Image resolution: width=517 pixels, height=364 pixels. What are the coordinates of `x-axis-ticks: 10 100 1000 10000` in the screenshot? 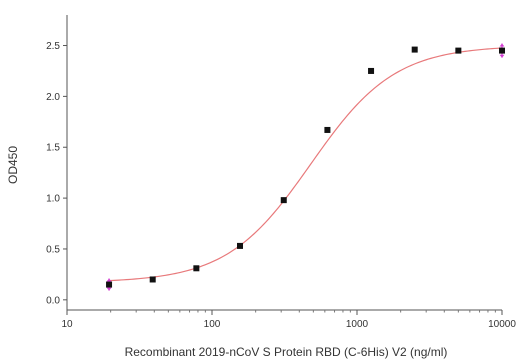 It's located at (288, 320).